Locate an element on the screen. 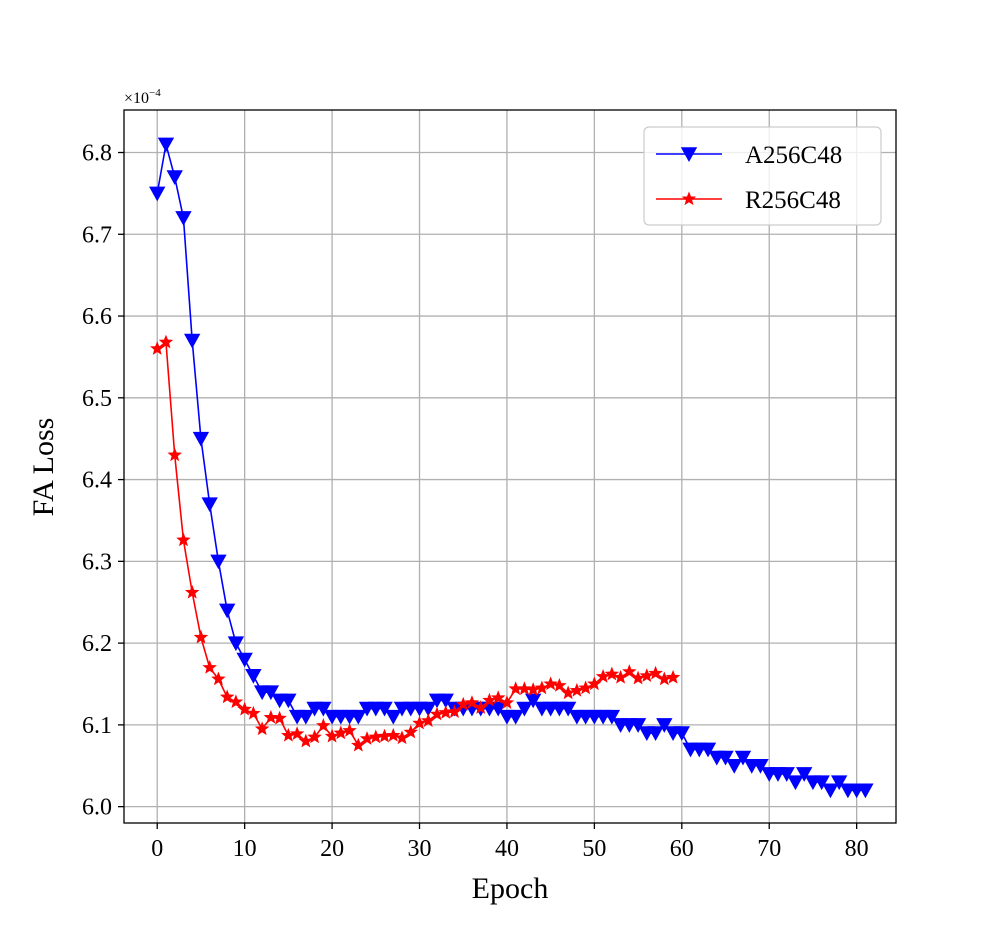 The width and height of the screenshot is (997, 925). legend-label-r256c48: R256C48 is located at coordinates (793, 200).